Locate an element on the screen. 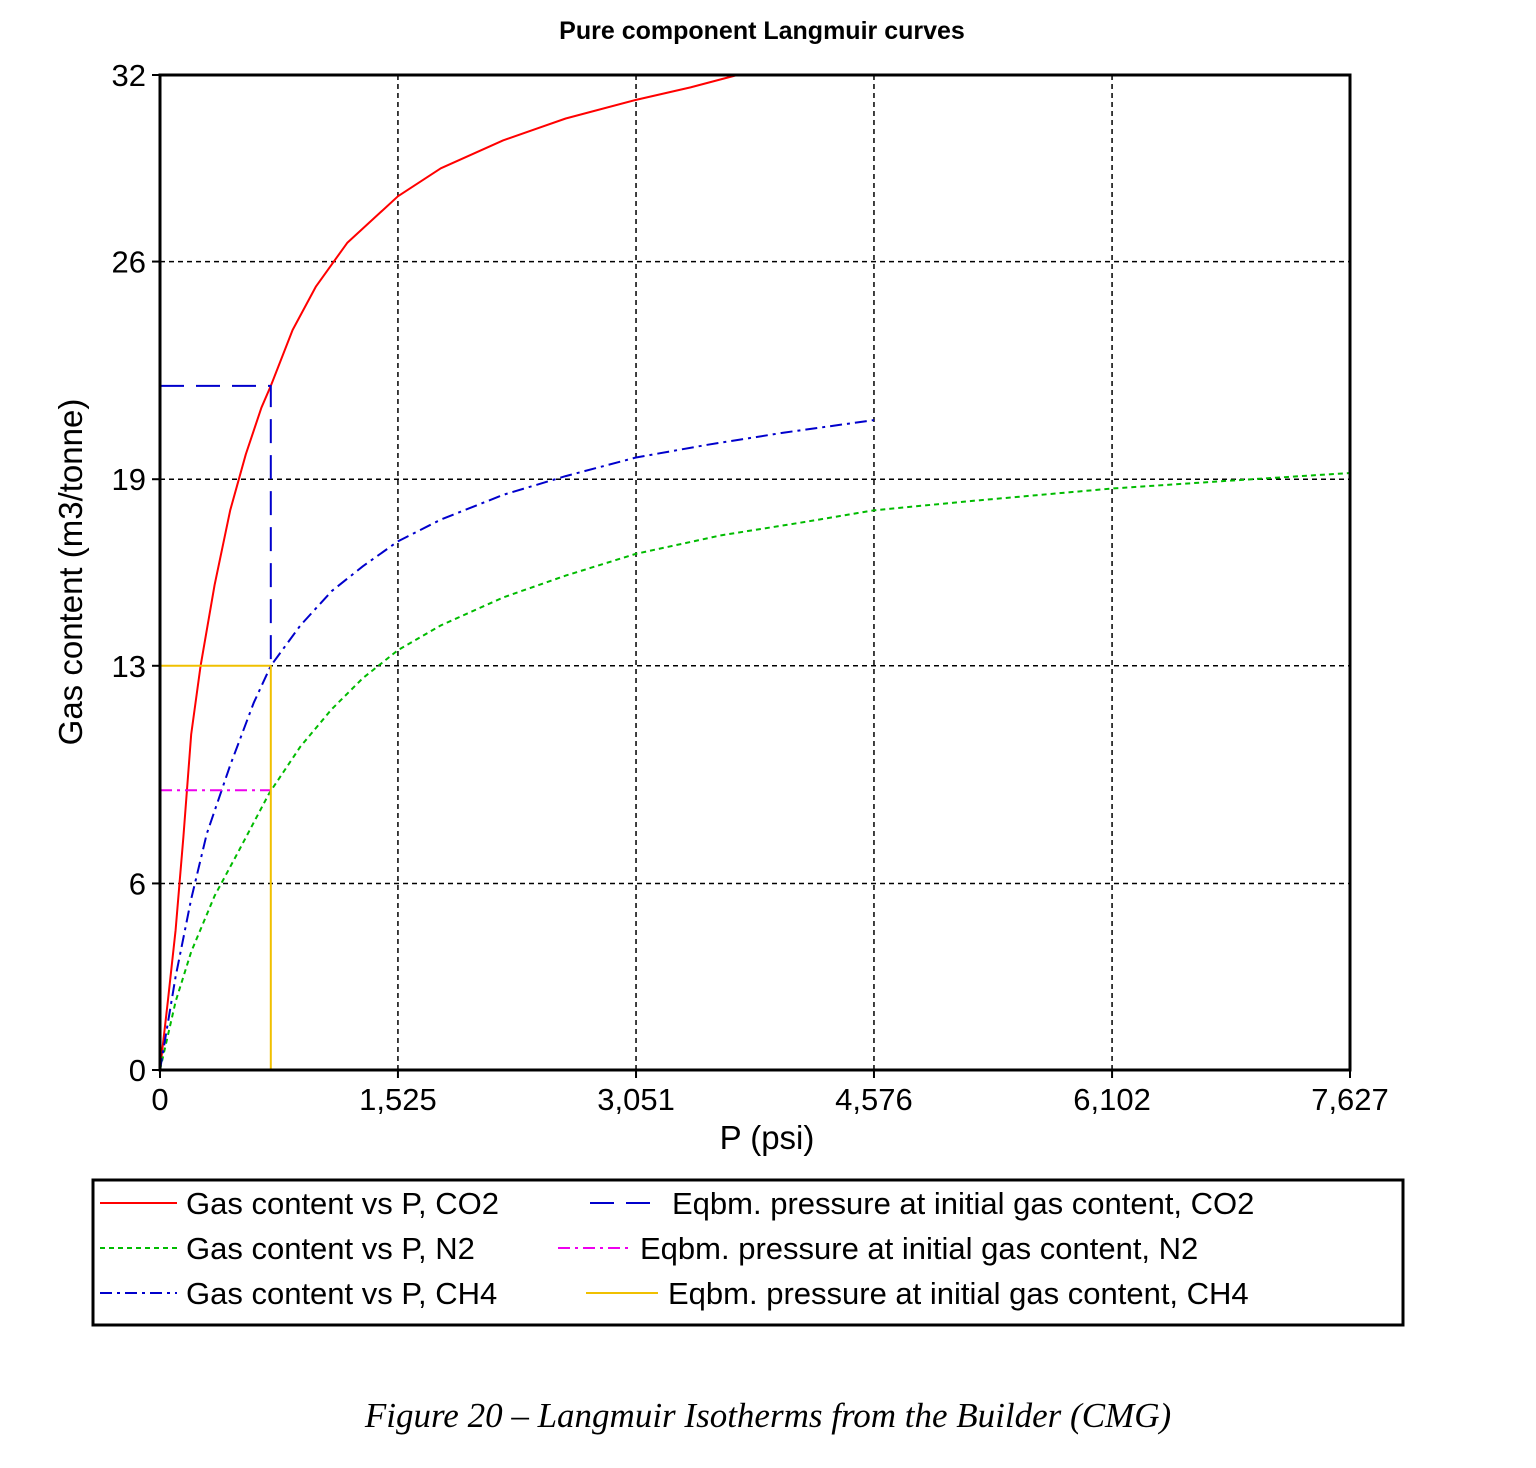  y-tick-label: 19 is located at coordinates (129, 479).